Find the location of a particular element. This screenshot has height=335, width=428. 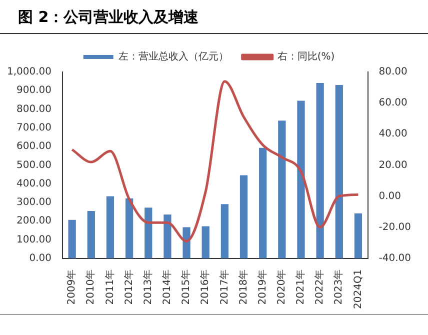

x-tick-label: 2014年 is located at coordinates (167, 287).